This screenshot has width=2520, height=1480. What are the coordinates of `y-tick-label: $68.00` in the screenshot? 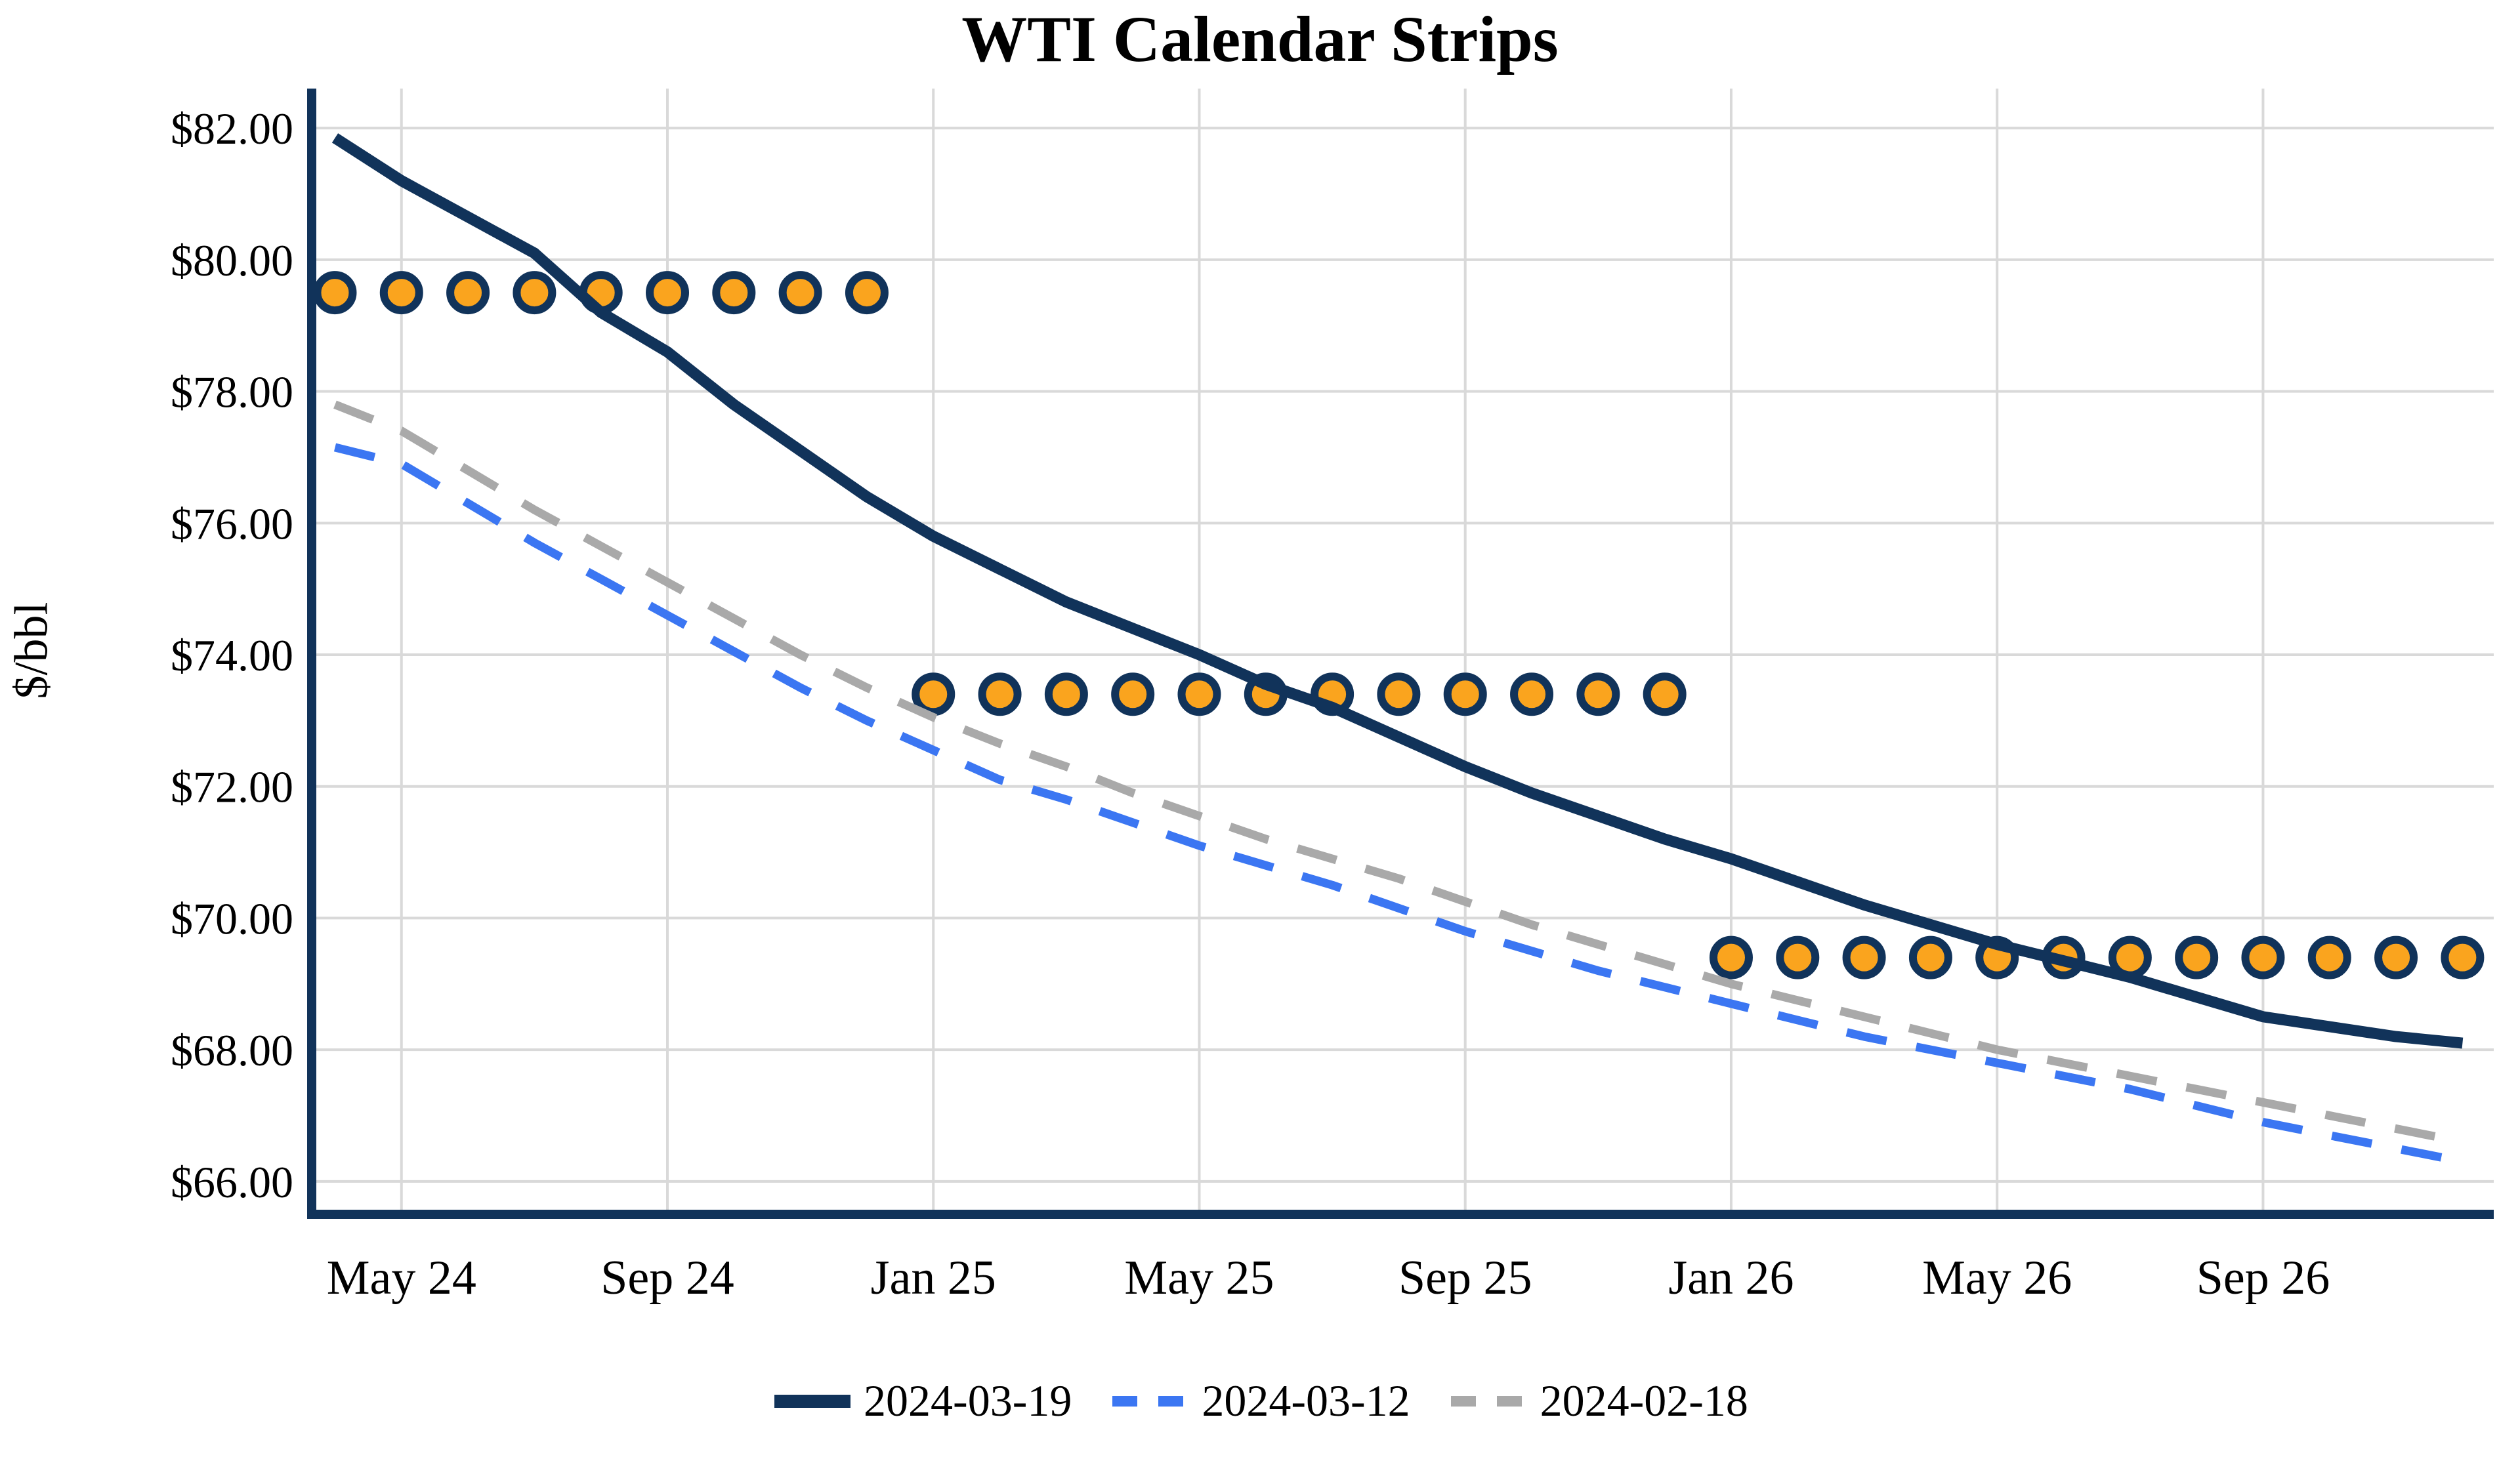 It's located at (232, 1050).